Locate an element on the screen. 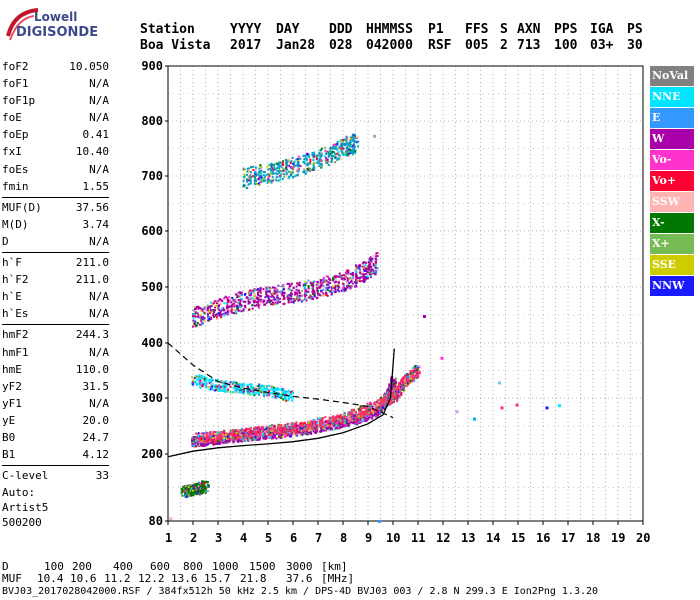 The width and height of the screenshot is (700, 600). header-value: 2017 is located at coordinates (245, 45).